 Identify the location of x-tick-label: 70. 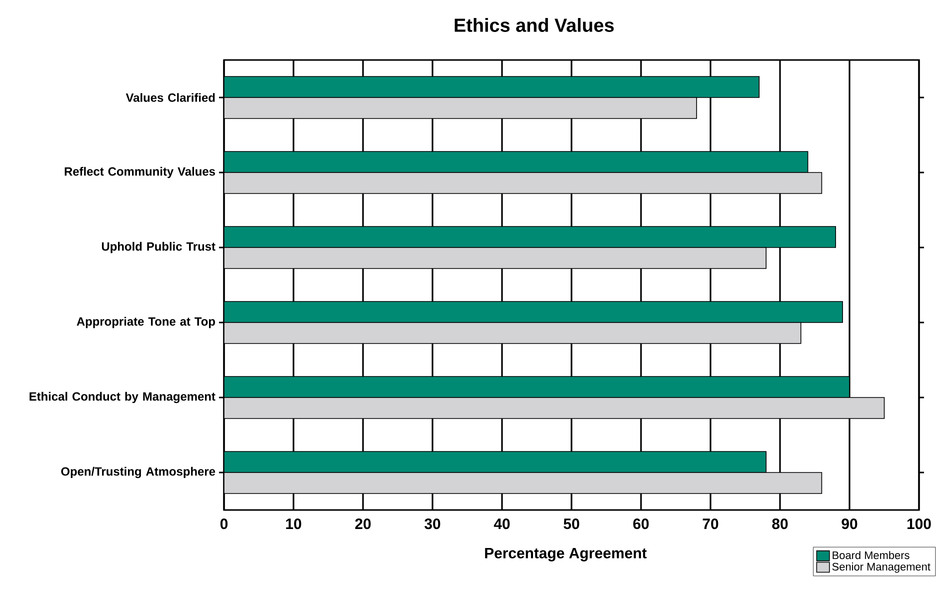
(710, 524).